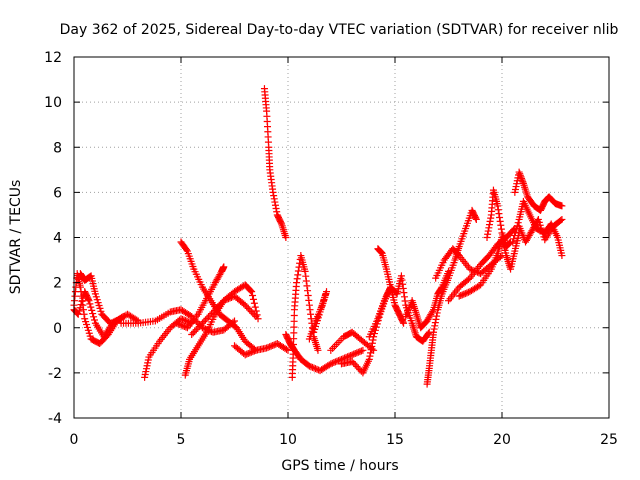 Image resolution: width=640 pixels, height=480 pixels. I want to click on y-tick-label: 10, so click(53, 103).